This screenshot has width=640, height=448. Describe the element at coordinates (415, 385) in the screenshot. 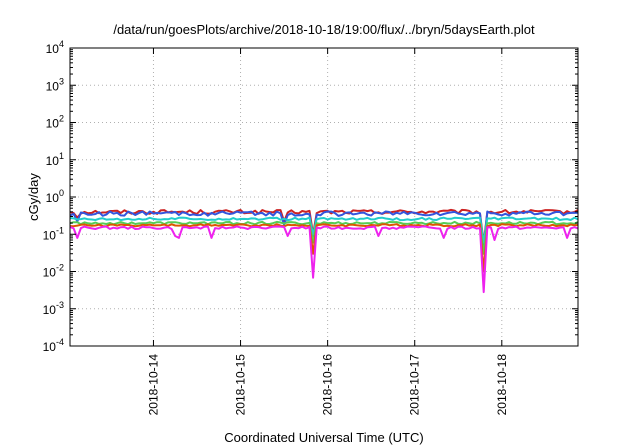

I see `x-tick-label: 2018-10-17` at that location.